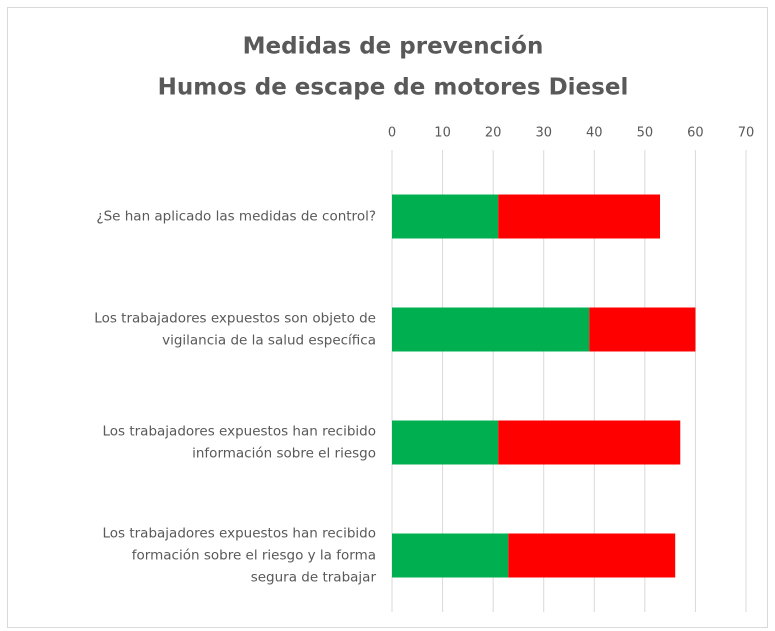 The image size is (775, 631). Describe the element at coordinates (645, 133) in the screenshot. I see `x-tick-label: 50` at that location.